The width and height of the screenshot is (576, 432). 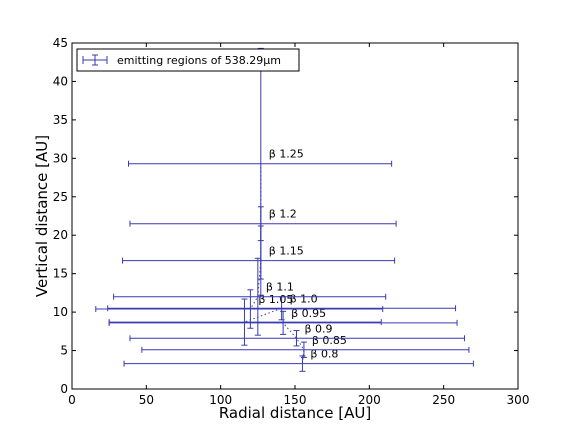 What do you see at coordinates (283, 321) in the screenshot?
I see `data-point: β 0.95` at bounding box center [283, 321].